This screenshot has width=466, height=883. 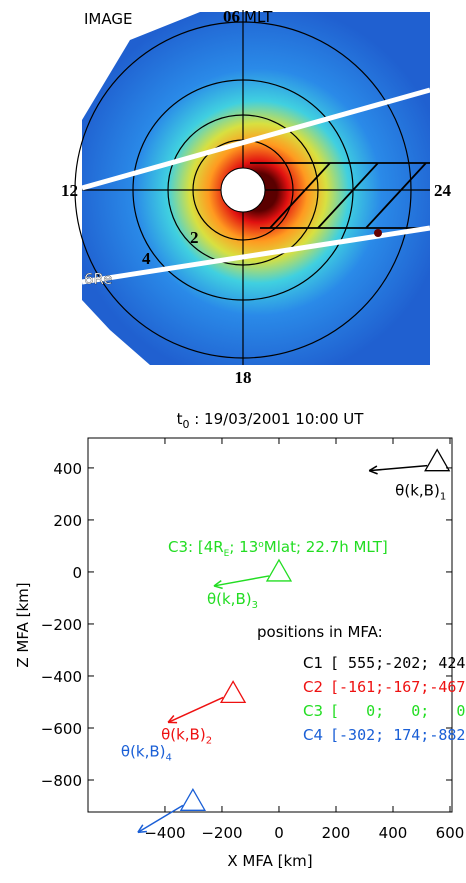 What do you see at coordinates (61, 729) in the screenshot?
I see `y-tick-label: −600` at bounding box center [61, 729].